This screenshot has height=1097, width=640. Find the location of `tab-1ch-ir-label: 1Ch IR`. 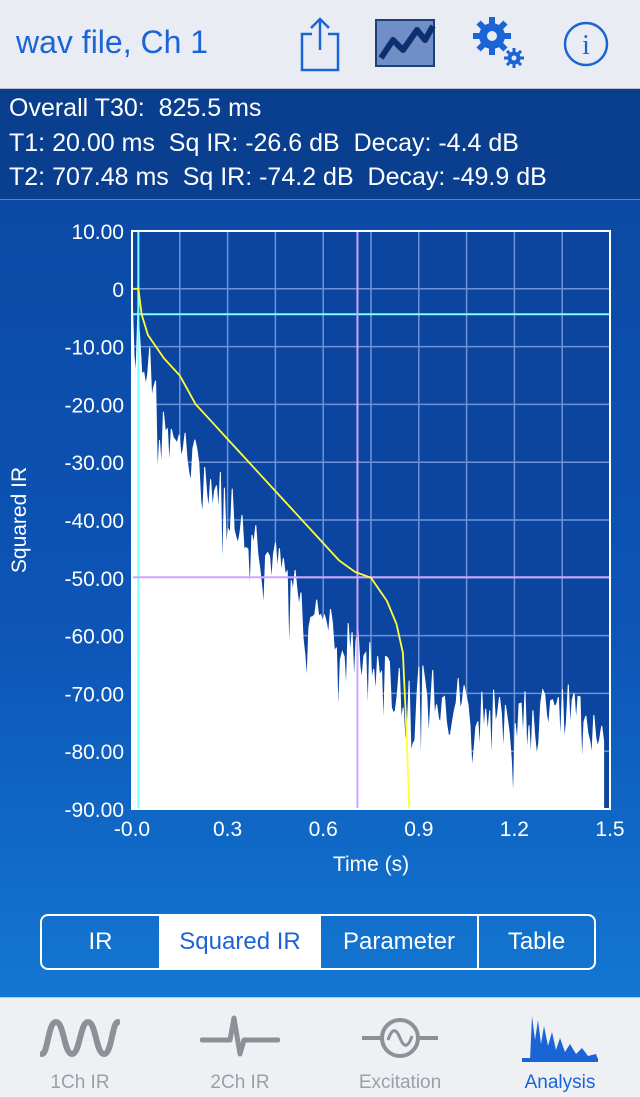

tab-1ch-ir-label: 1Ch IR is located at coordinates (80, 1082).